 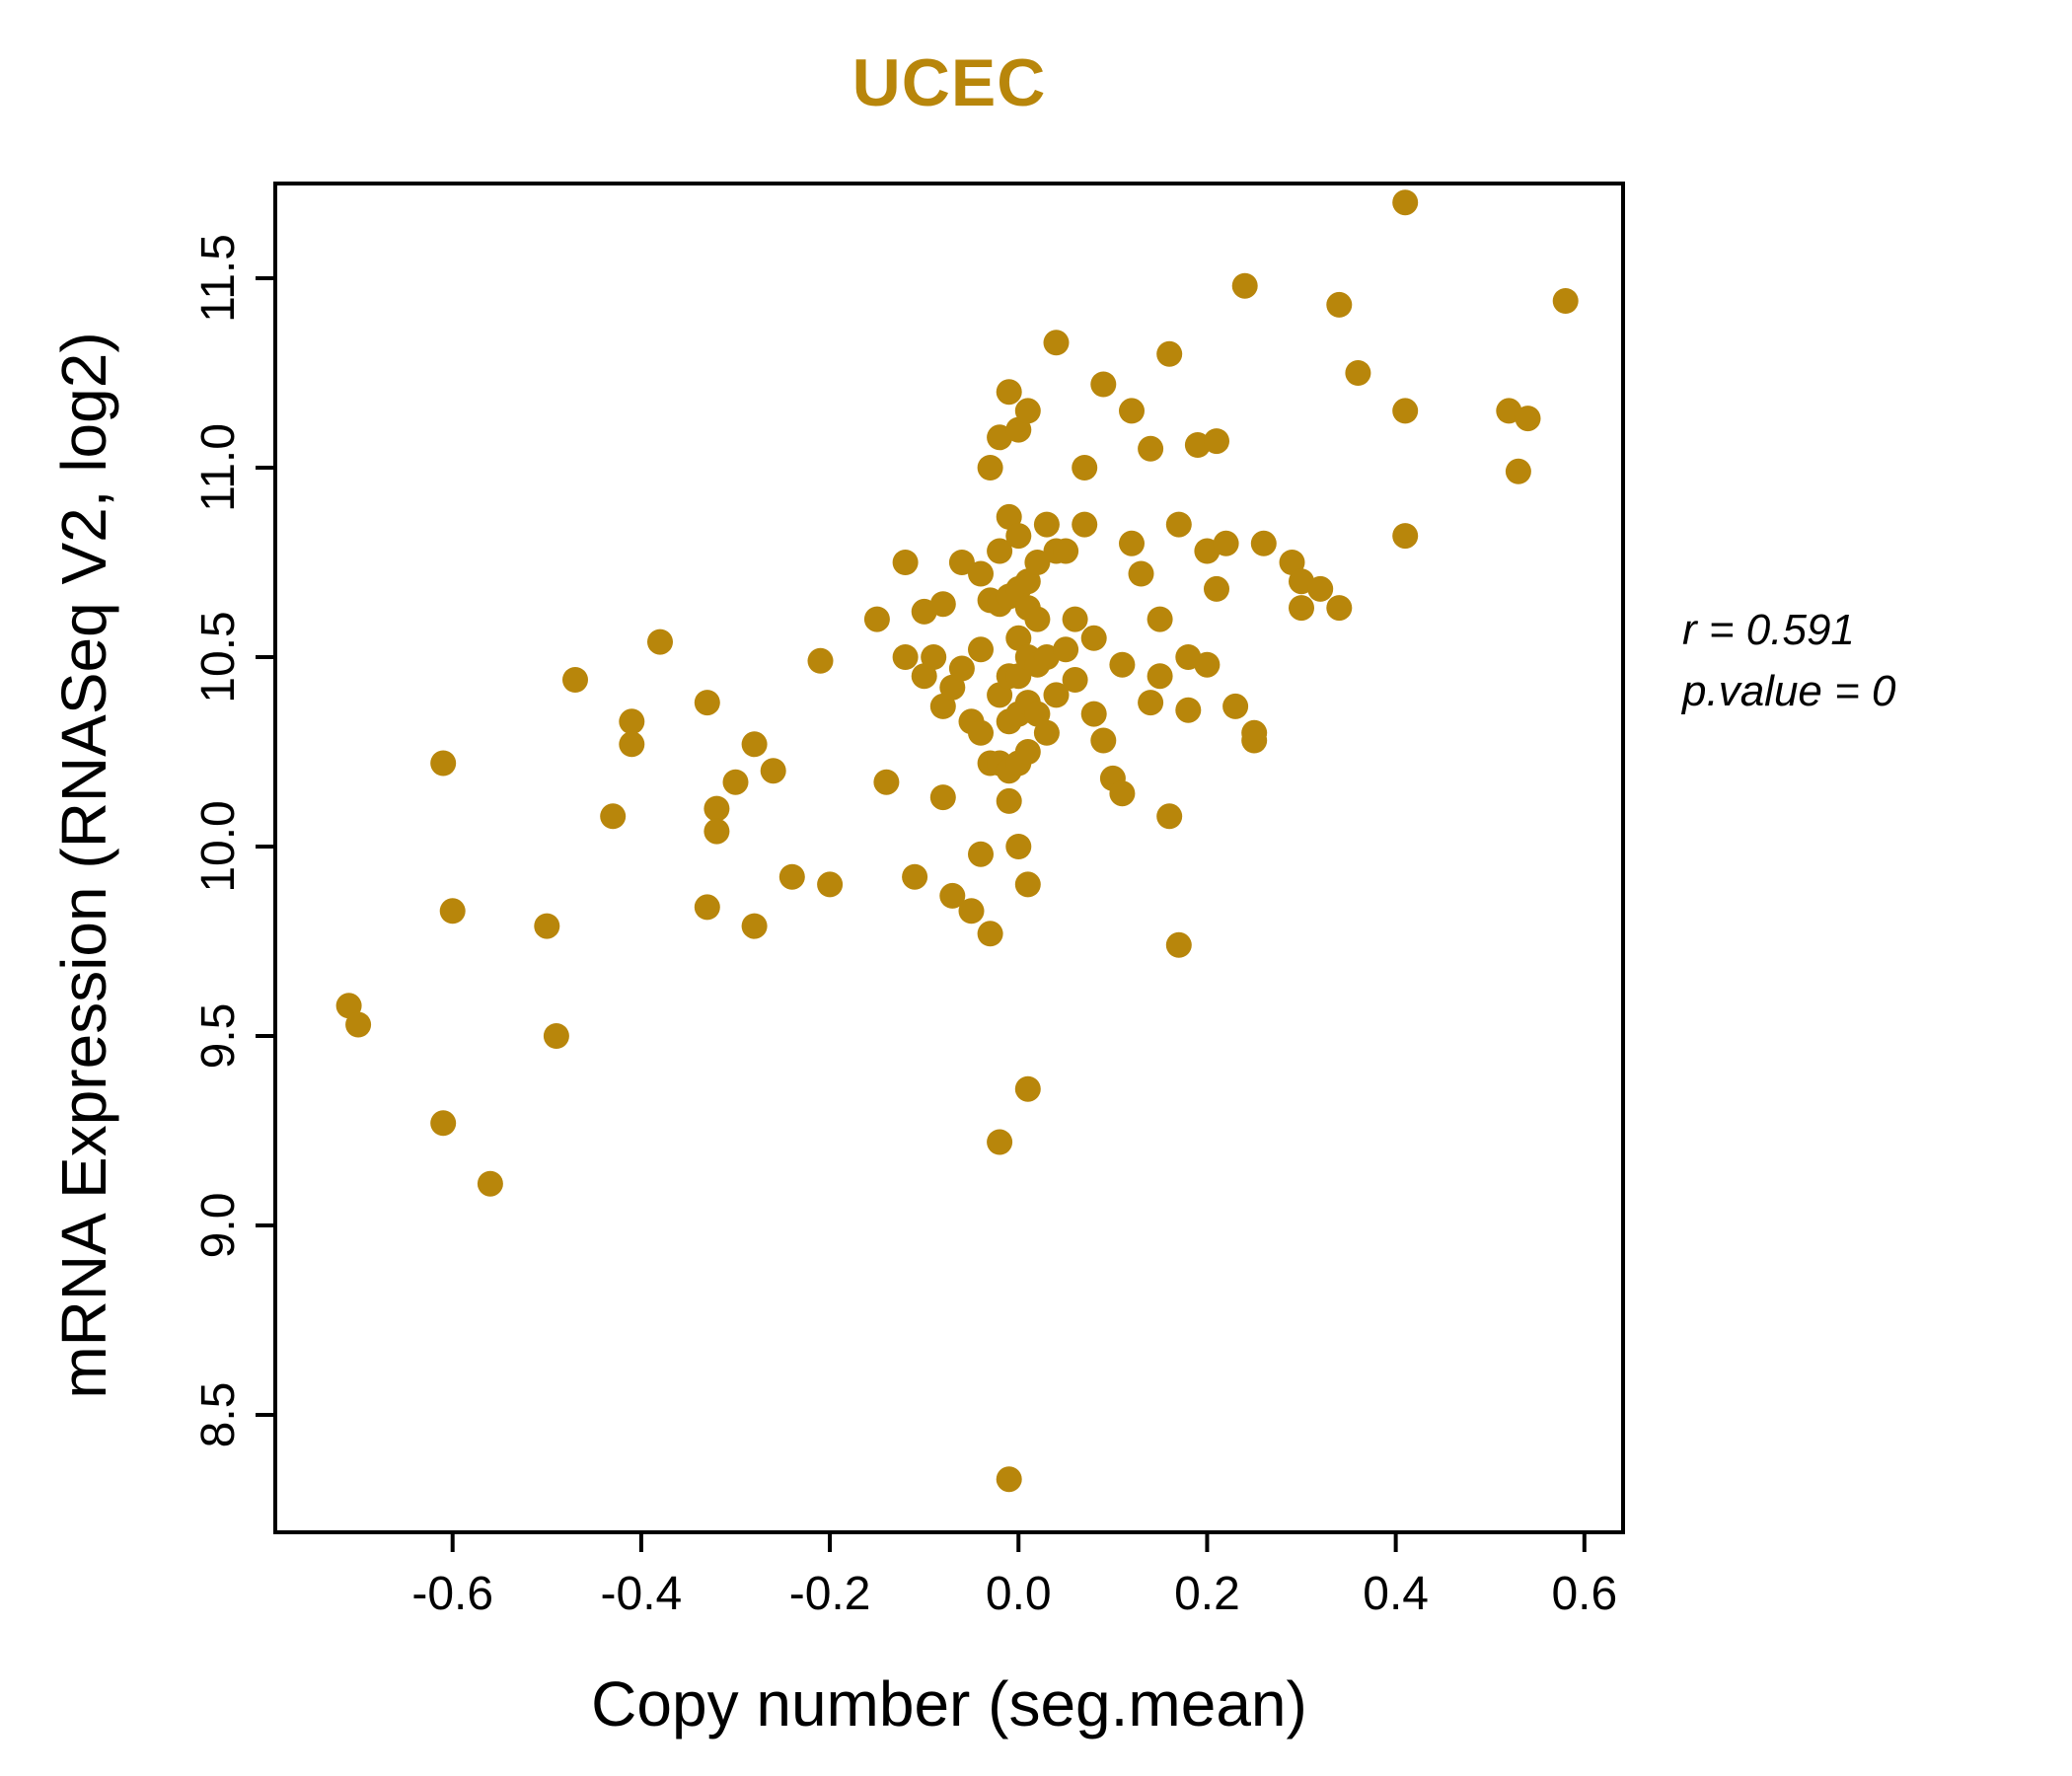 What do you see at coordinates (642, 1594) in the screenshot?
I see `x-tick-label: -0.4` at bounding box center [642, 1594].